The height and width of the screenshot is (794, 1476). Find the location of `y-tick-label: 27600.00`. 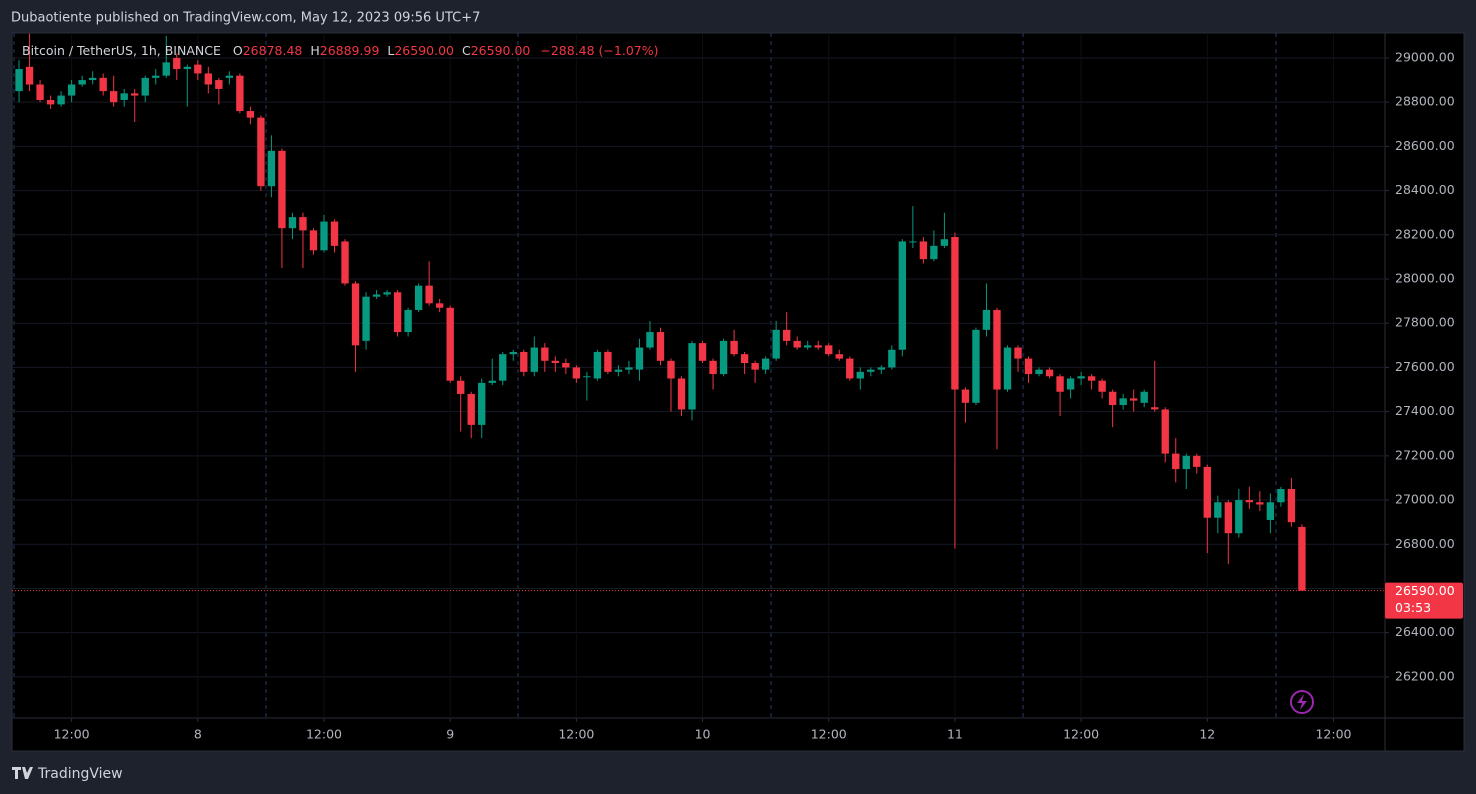

y-tick-label: 27600.00 is located at coordinates (1425, 366).